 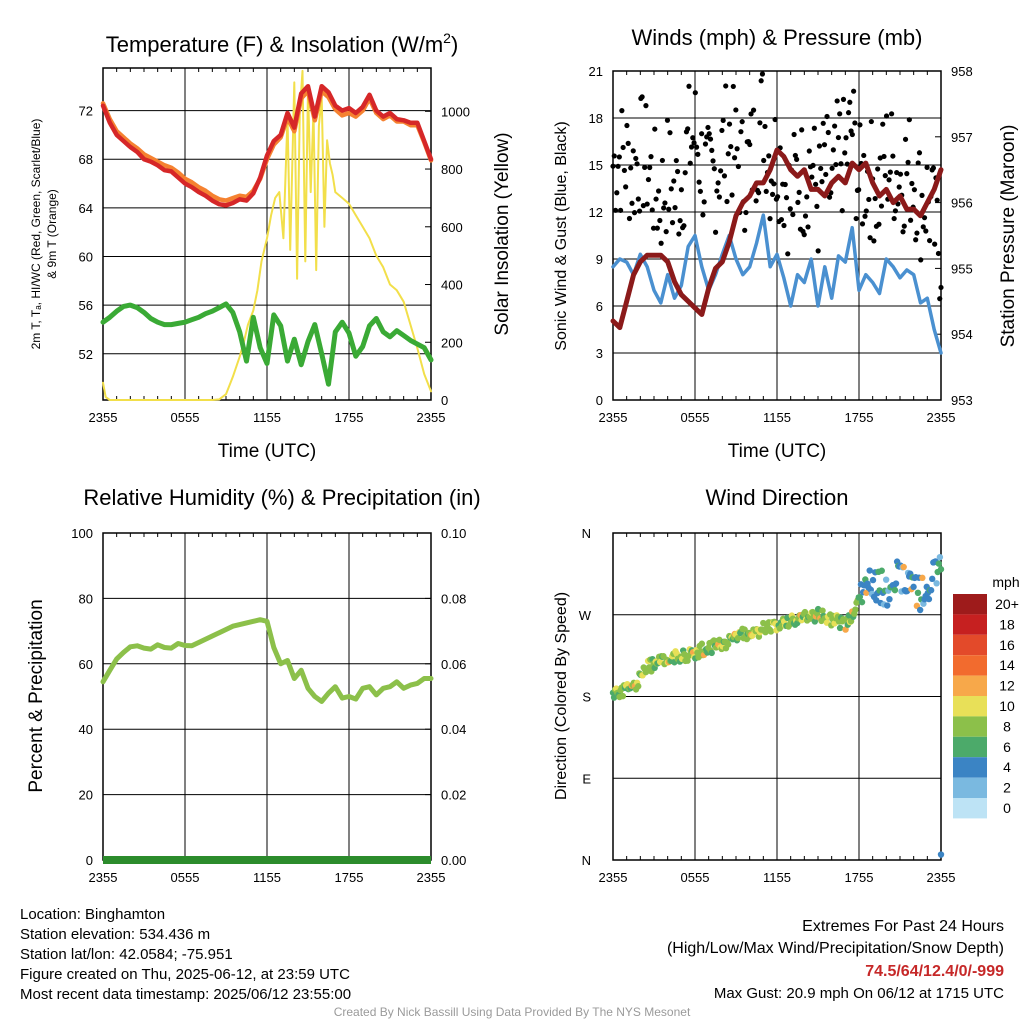 I want to click on y-tick-label-left: 56, so click(x=86, y=305).